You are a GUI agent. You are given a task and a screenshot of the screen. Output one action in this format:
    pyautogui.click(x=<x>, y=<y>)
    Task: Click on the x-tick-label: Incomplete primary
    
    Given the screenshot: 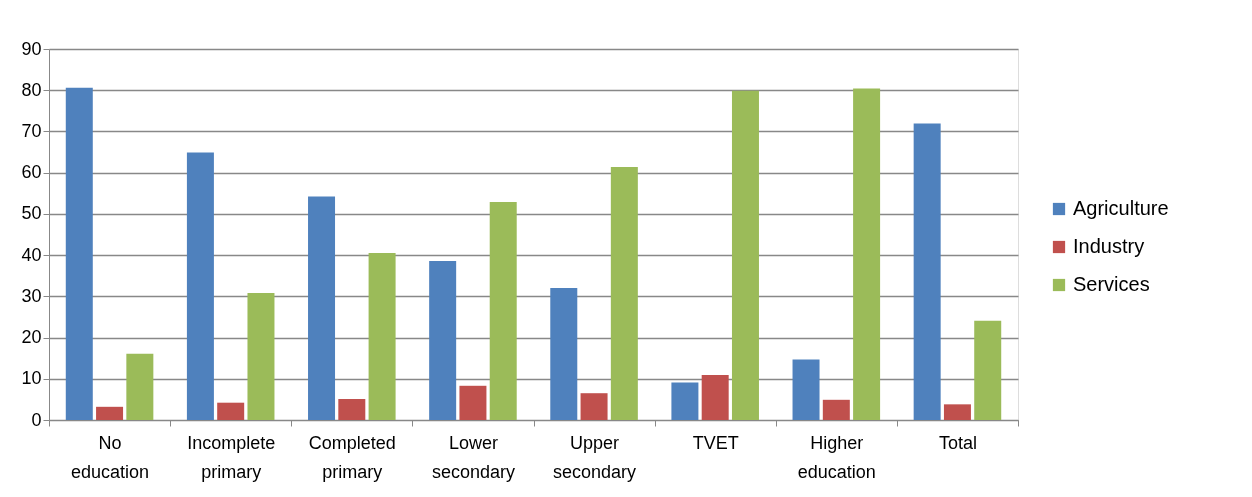 What is the action you would take?
    pyautogui.click(x=231, y=457)
    